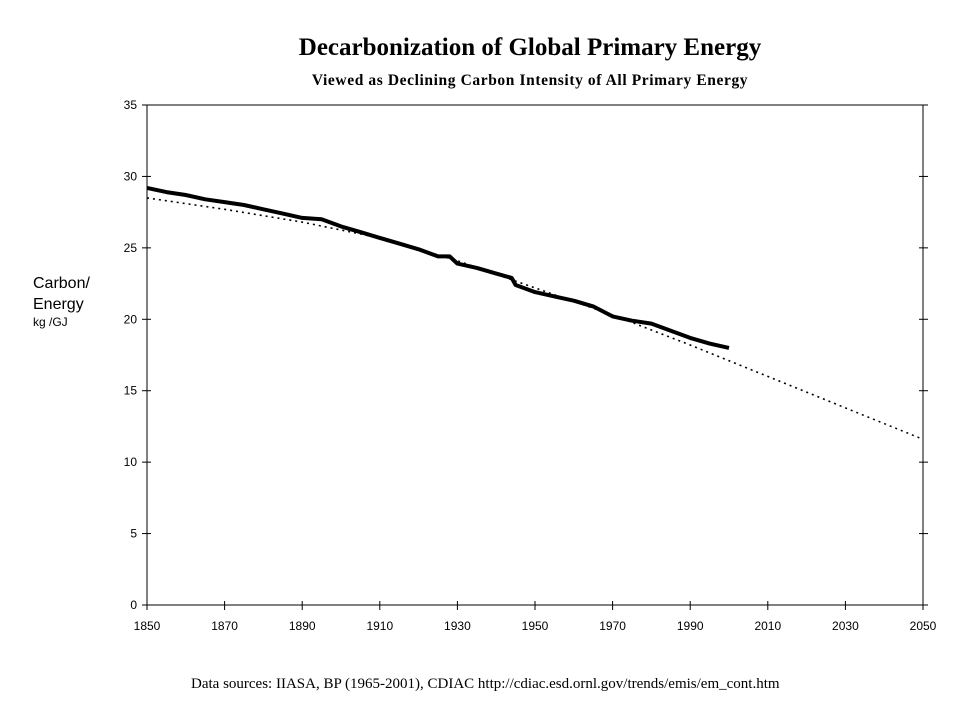  Describe the element at coordinates (133, 534) in the screenshot. I see `y-tick-label: 5` at that location.